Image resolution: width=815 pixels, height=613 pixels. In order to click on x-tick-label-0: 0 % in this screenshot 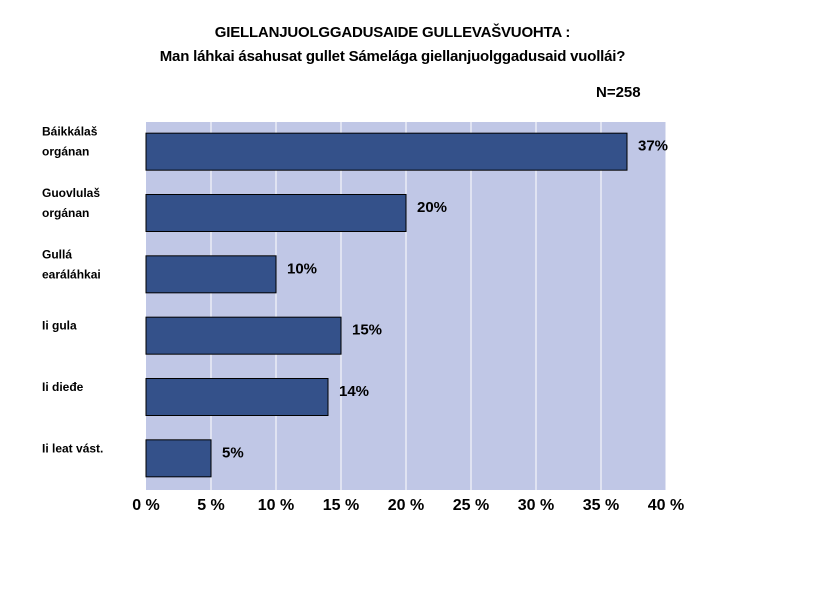, I will do `click(146, 505)`.